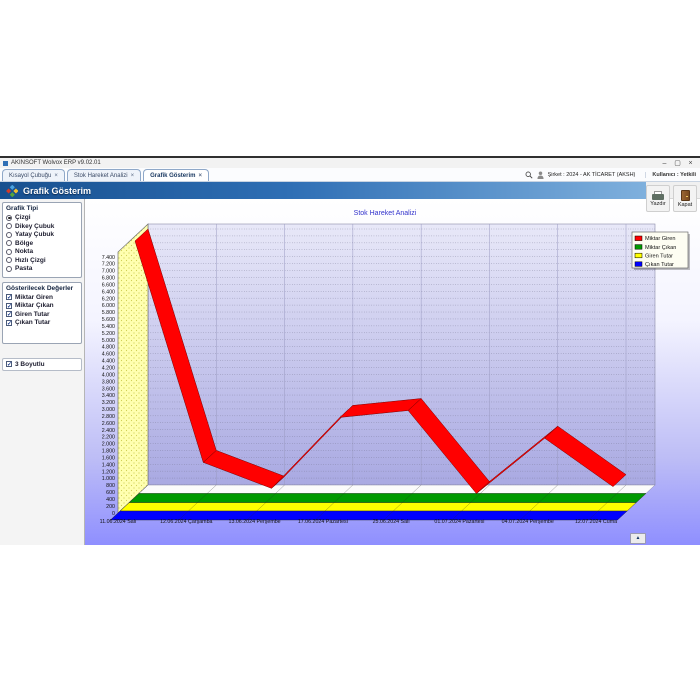  What do you see at coordinates (176, 175) in the screenshot?
I see `tab-grafik-gosterim: Grafik Gösterim ×` at bounding box center [176, 175].